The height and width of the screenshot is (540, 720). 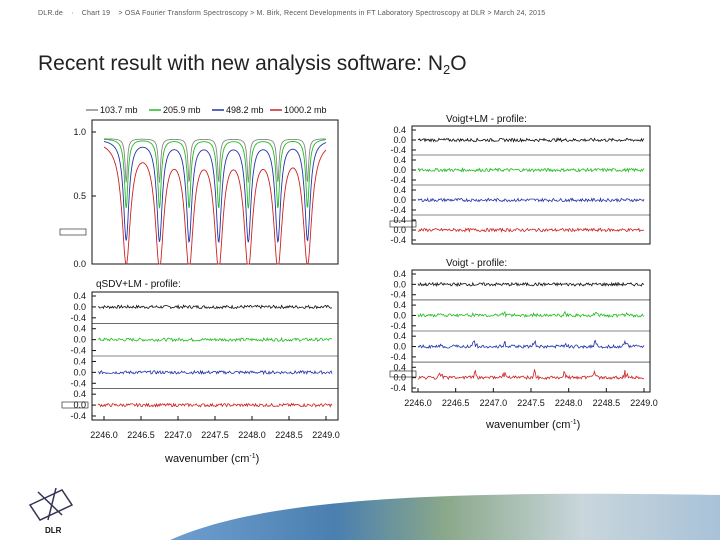 I want to click on voigt-ytick-10: 0.0, so click(x=399, y=378).